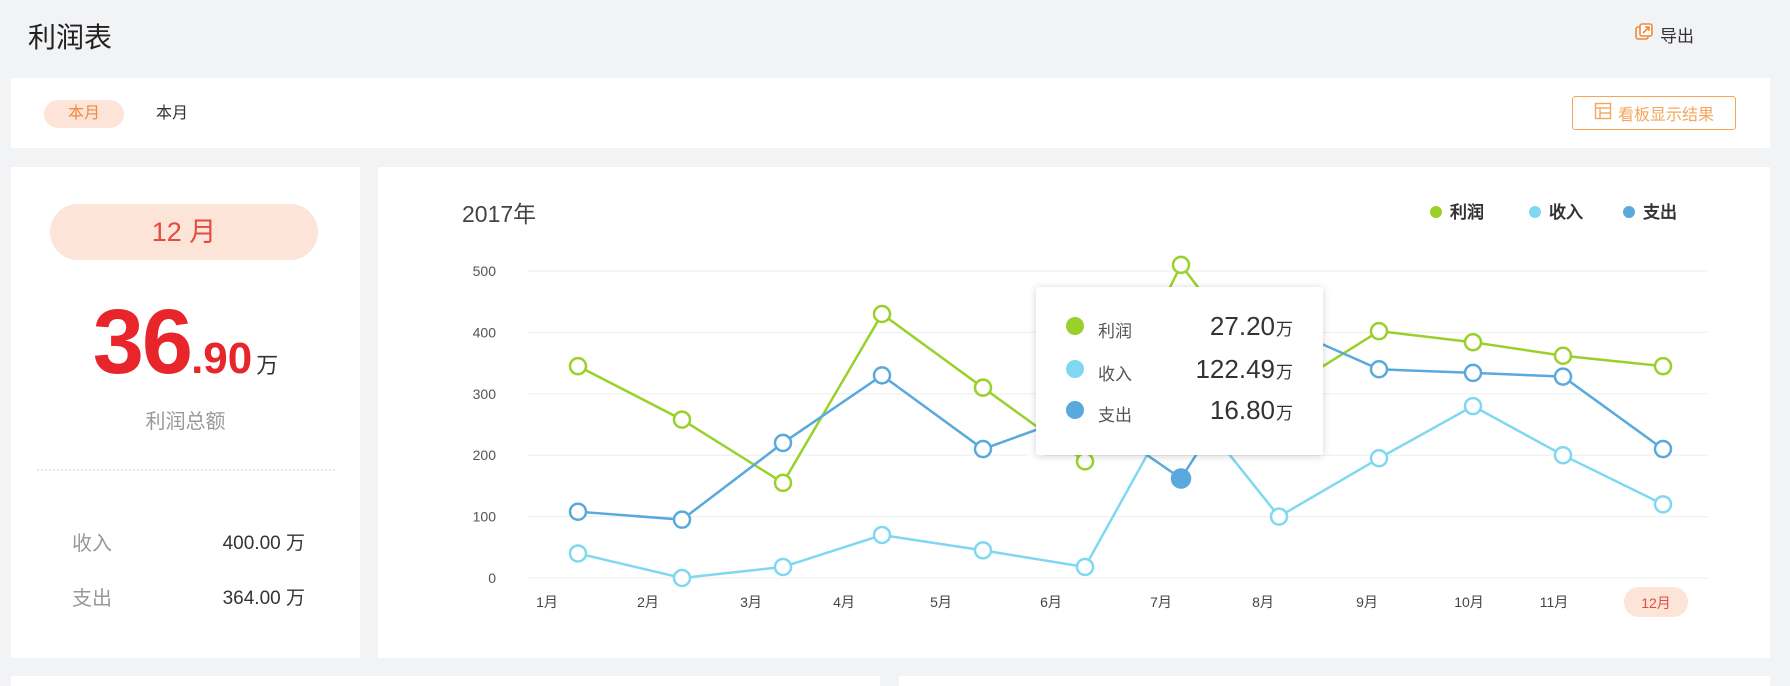 This screenshot has width=1790, height=686. I want to click on profit-total-value: 36.90 万, so click(185, 342).